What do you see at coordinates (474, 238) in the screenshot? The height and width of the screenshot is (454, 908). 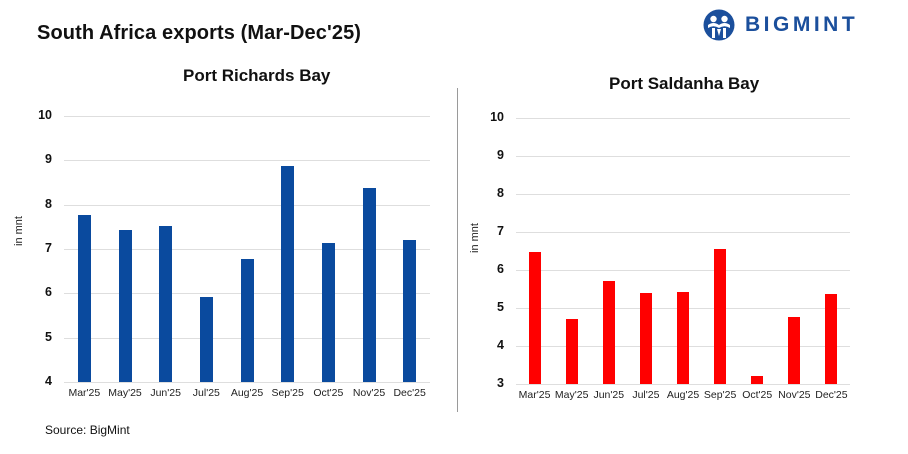 I see `y-axis-label-right: in mnt` at bounding box center [474, 238].